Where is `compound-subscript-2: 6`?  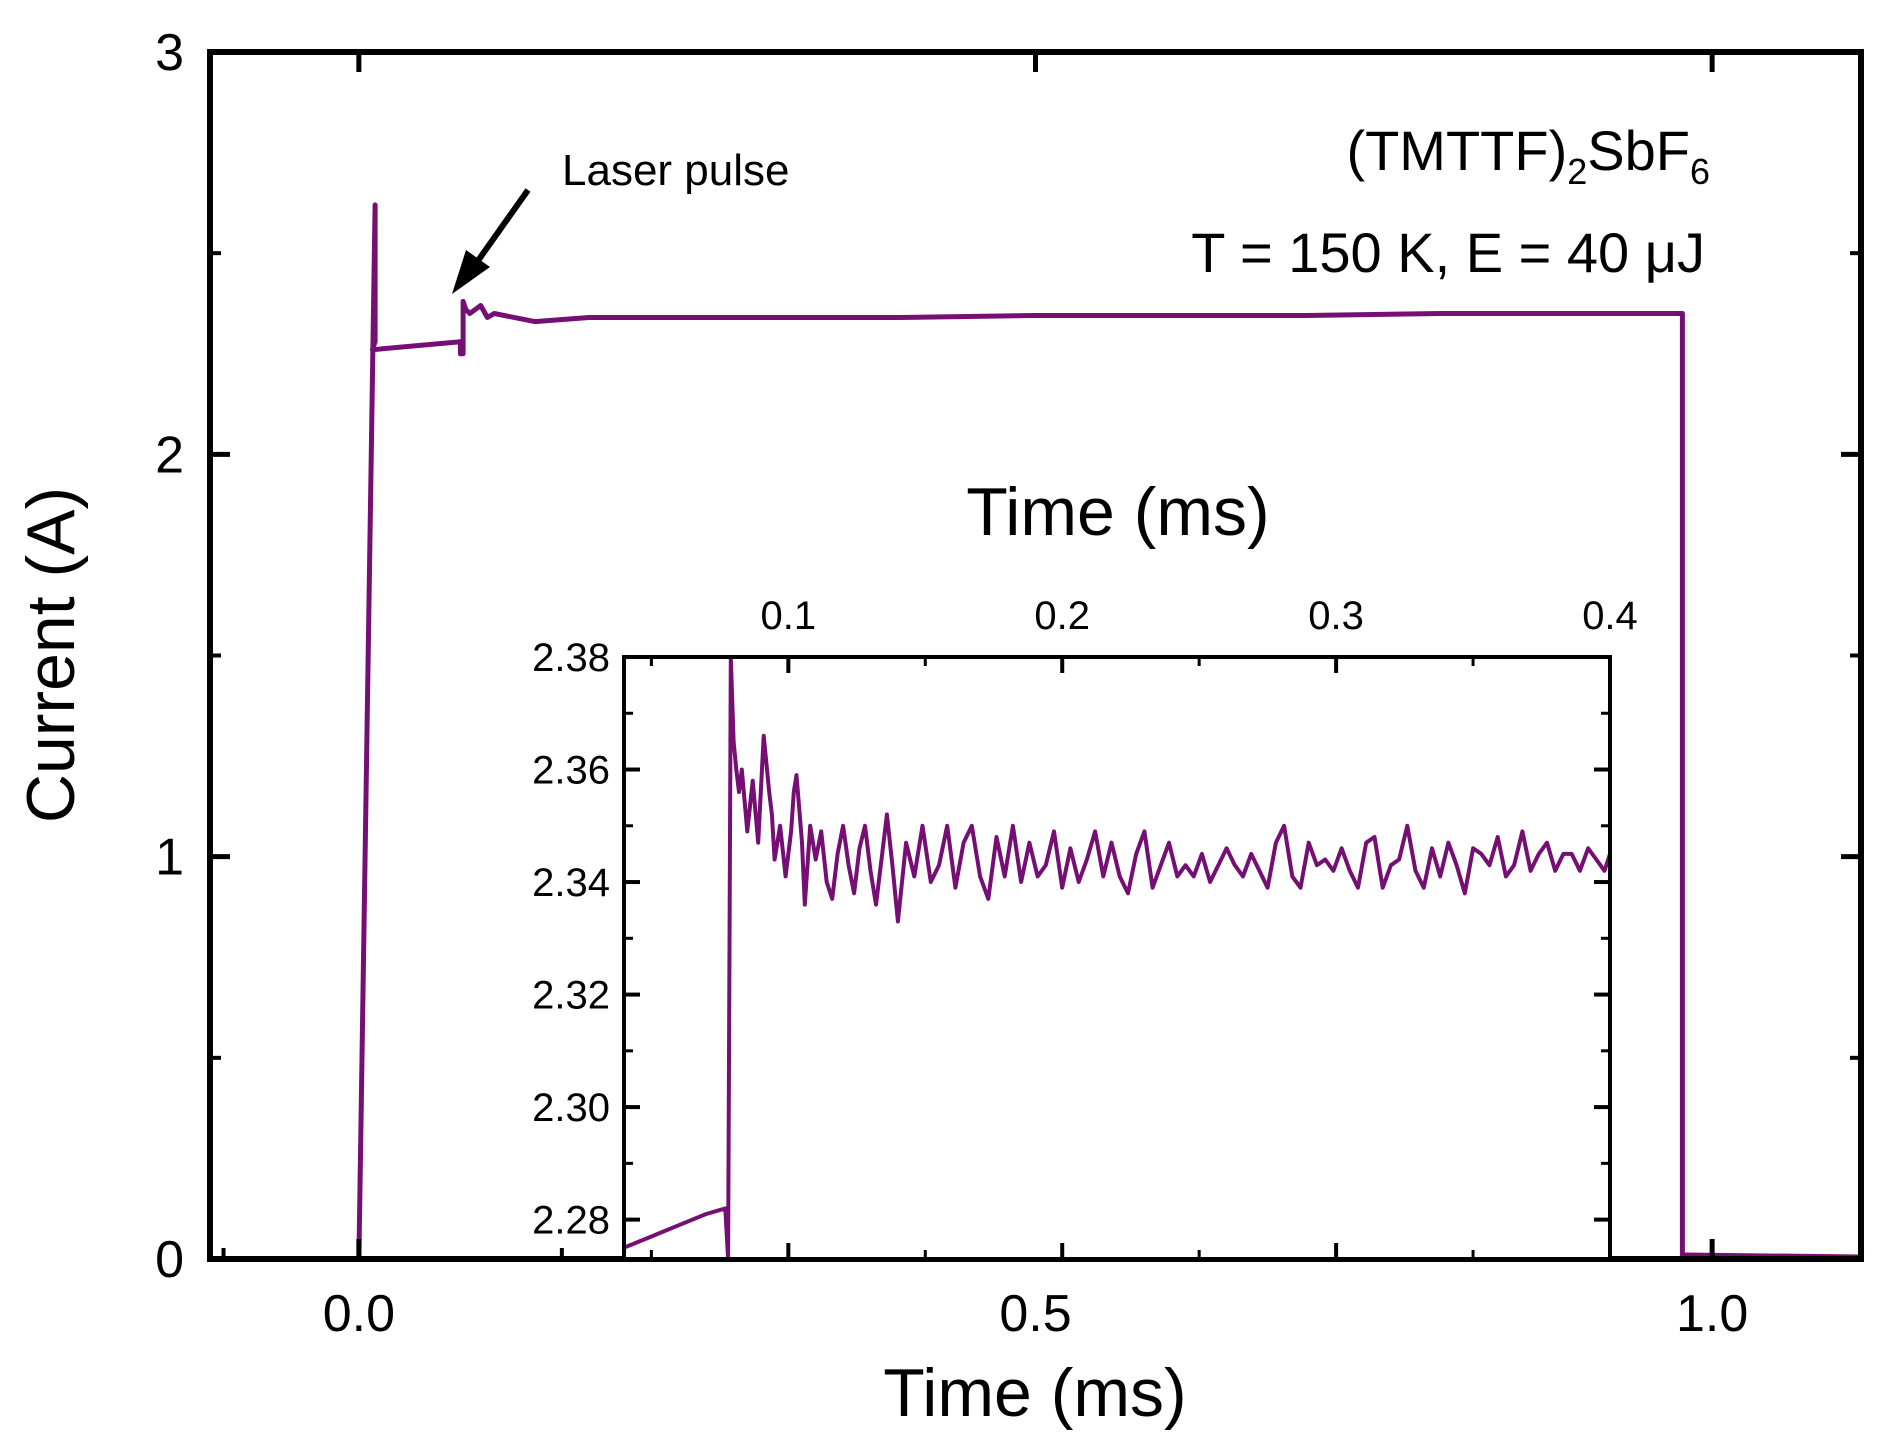
compound-subscript-2: 6 is located at coordinates (1700, 171).